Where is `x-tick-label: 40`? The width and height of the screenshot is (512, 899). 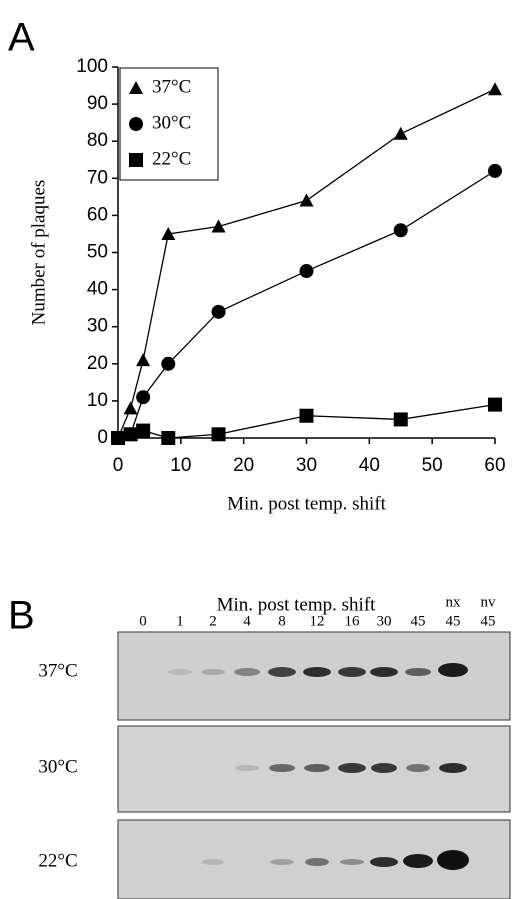
x-tick-label: 40 is located at coordinates (369, 465).